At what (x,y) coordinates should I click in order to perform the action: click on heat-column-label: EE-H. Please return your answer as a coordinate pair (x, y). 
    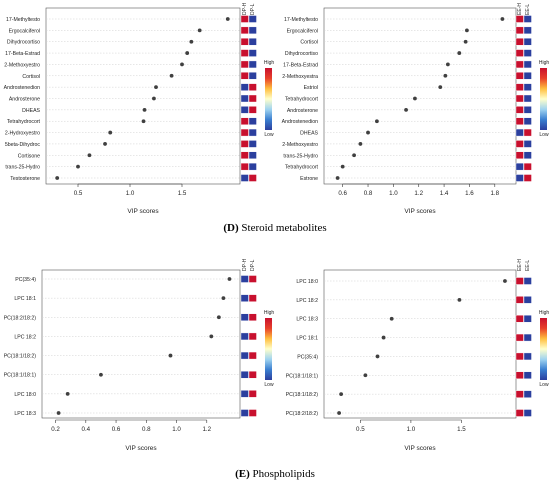
    Looking at the image, I should click on (520, 9).